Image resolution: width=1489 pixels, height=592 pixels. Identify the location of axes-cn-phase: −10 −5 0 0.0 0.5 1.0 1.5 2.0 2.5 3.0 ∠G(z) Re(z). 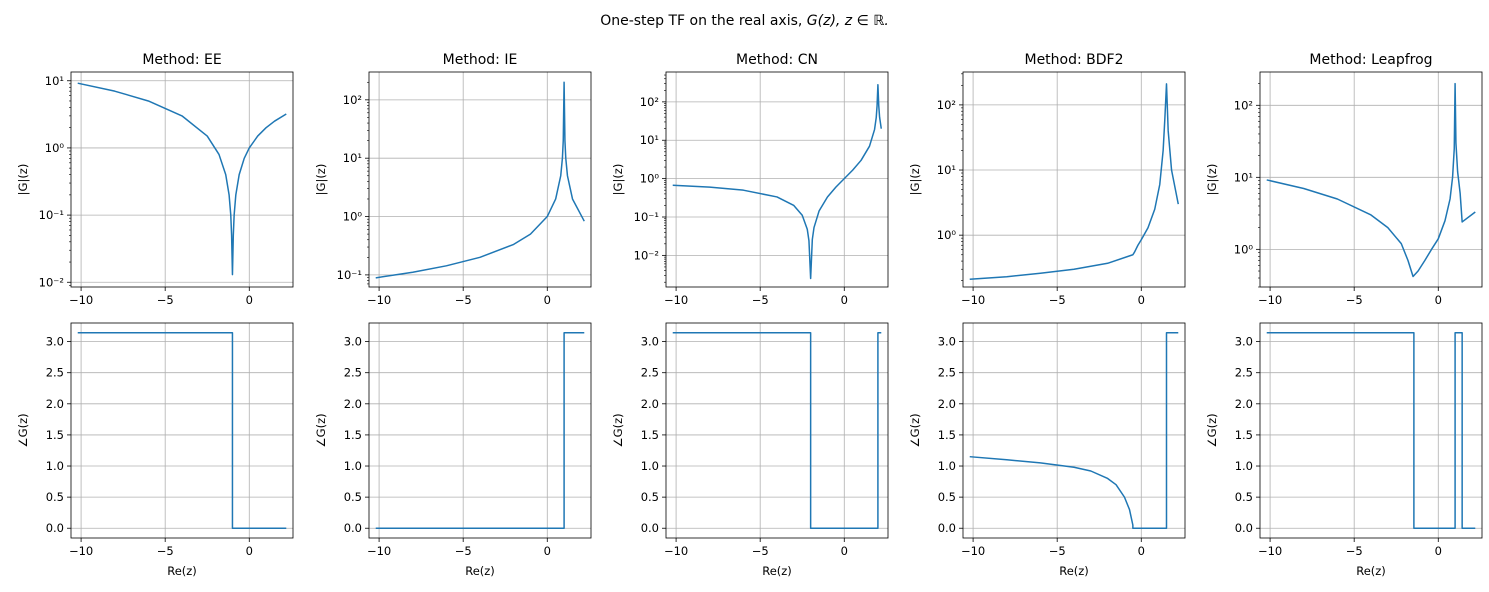
(750, 450).